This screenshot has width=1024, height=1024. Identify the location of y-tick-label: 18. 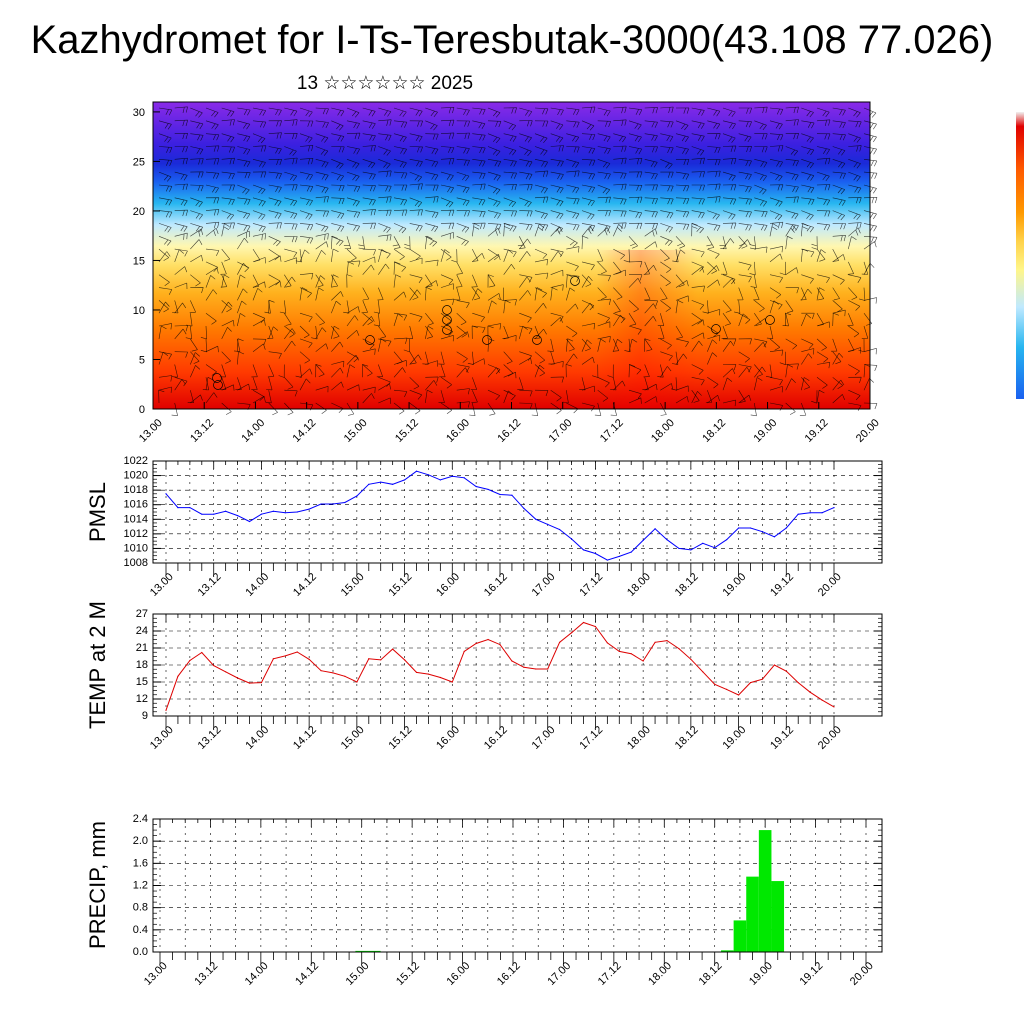
(142, 665).